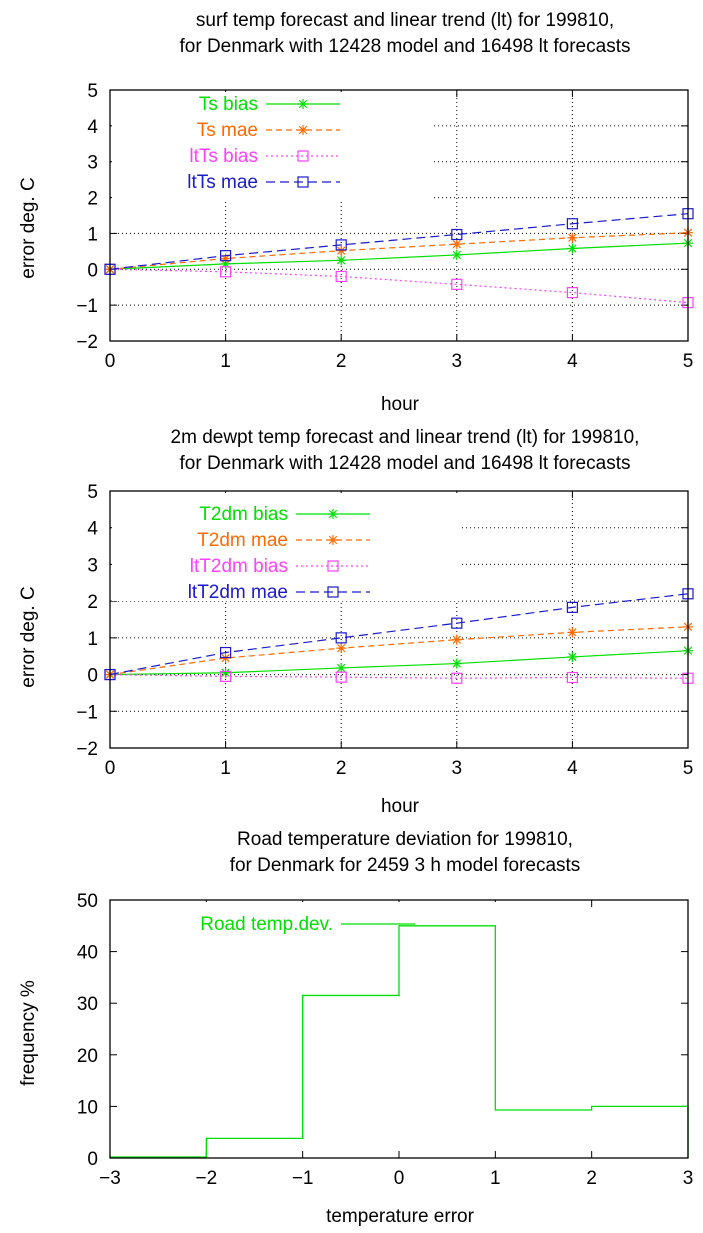  I want to click on chart3-ylabel: frequency %, so click(28, 1033).